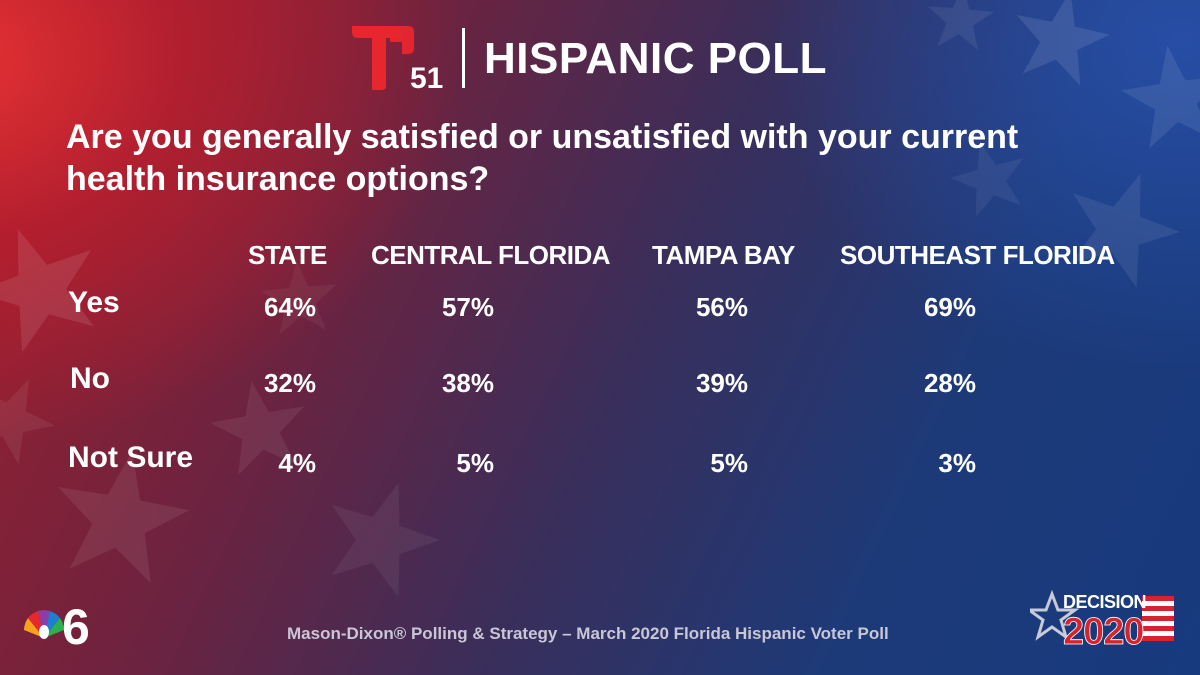 This screenshot has height=675, width=1200. Describe the element at coordinates (949, 307) in the screenshot. I see `cell-yes-southeast-florida: 69%` at that location.